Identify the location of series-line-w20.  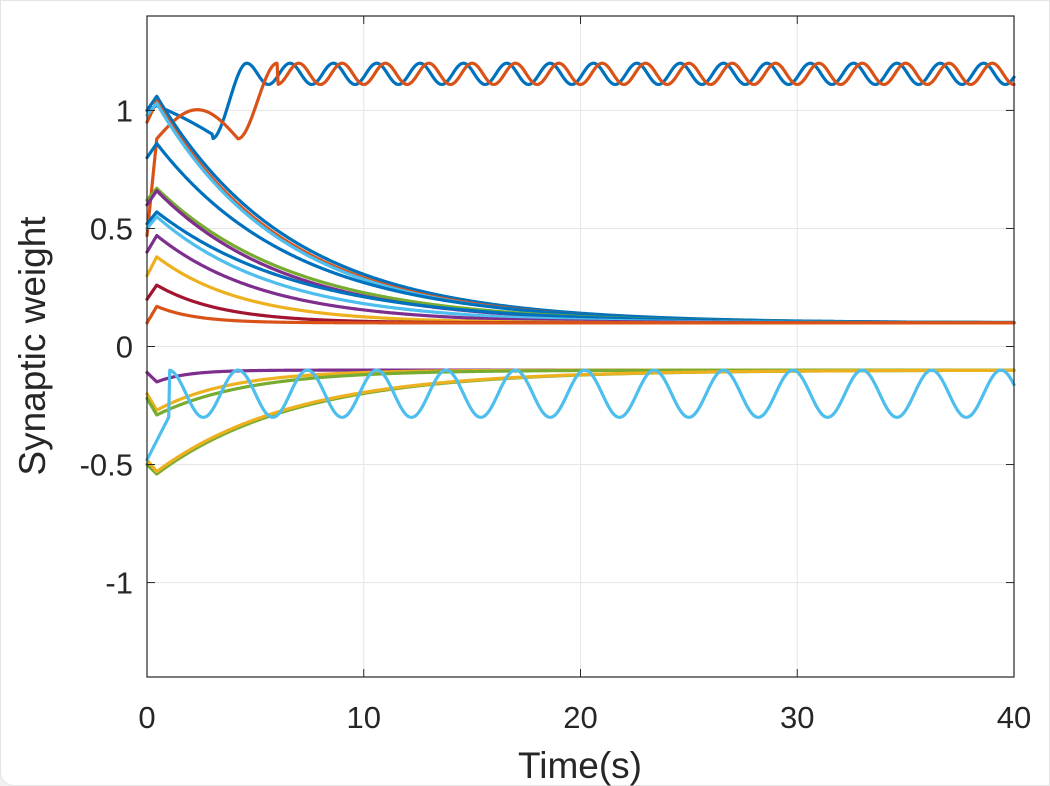
(580, 415).